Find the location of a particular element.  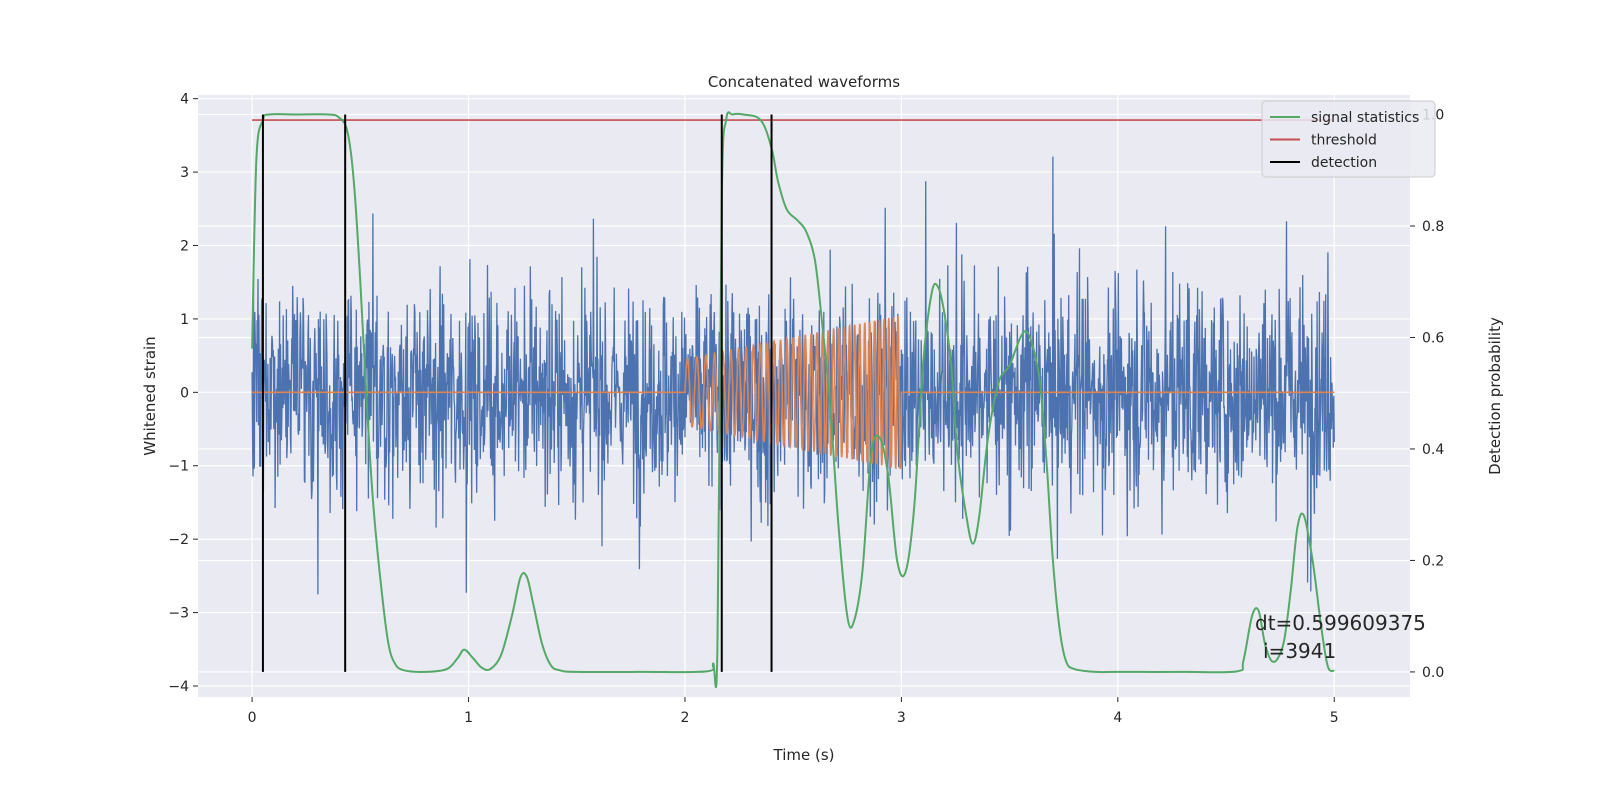

y-tick-label: 1 is located at coordinates (184, 320).